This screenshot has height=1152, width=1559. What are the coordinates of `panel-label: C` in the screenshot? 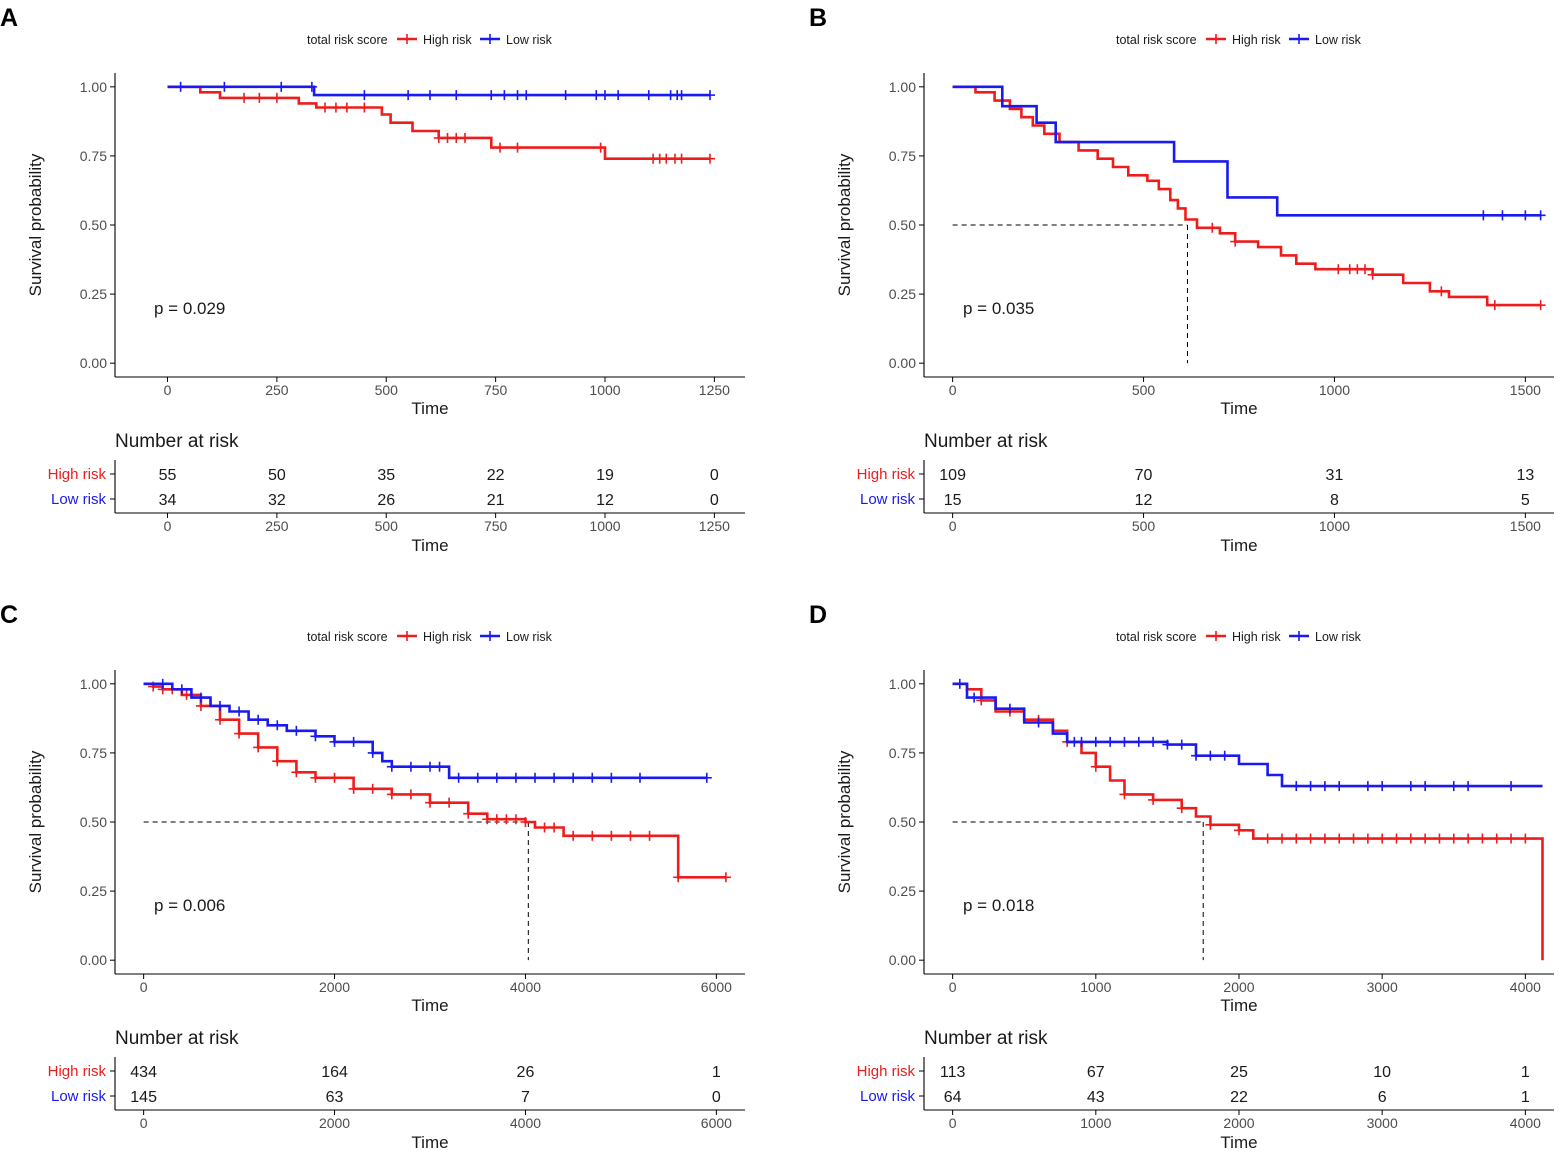 It's located at (9, 615).